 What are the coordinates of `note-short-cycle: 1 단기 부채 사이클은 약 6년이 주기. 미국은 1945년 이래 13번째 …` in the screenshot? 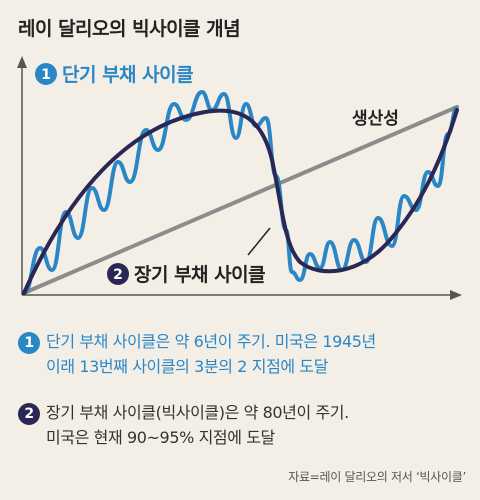 It's located at (243, 354).